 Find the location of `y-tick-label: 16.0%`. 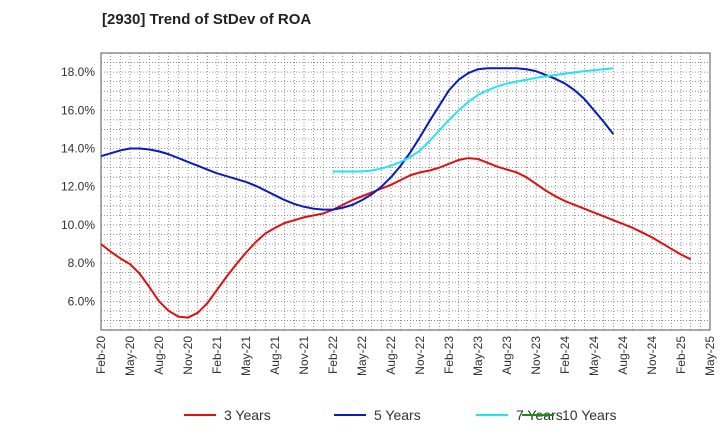

y-tick-label: 16.0% is located at coordinates (78, 110).